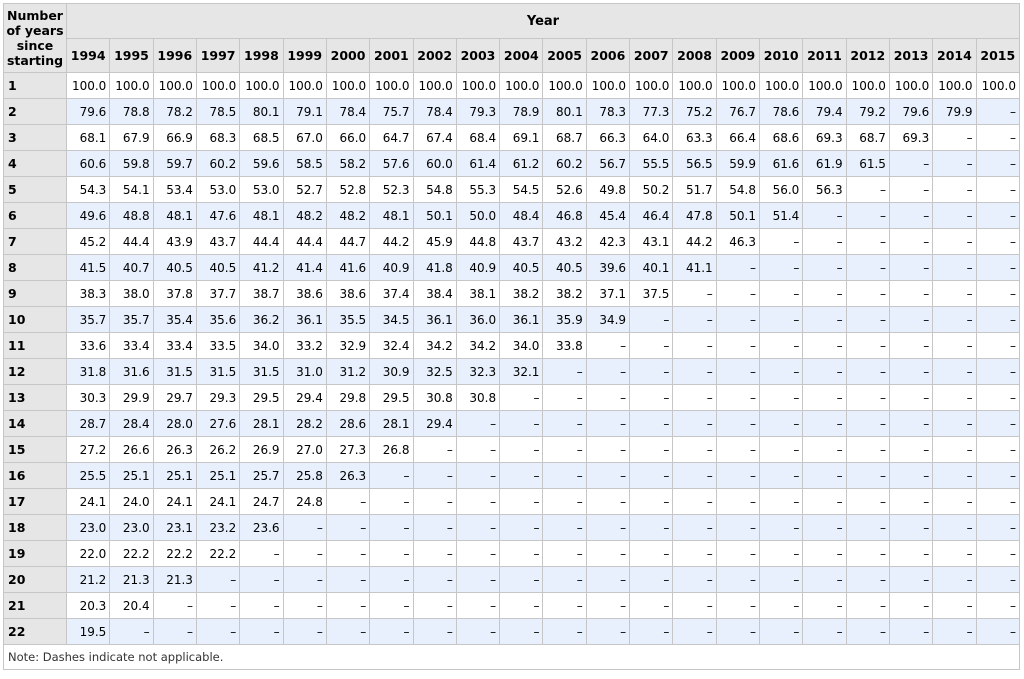  What do you see at coordinates (88, 527) in the screenshot?
I see `table-cell: 23.0` at bounding box center [88, 527].